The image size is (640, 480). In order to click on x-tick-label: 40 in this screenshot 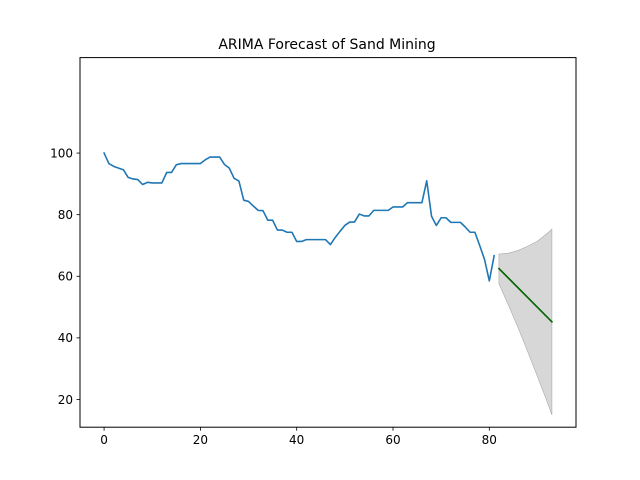, I will do `click(296, 440)`.